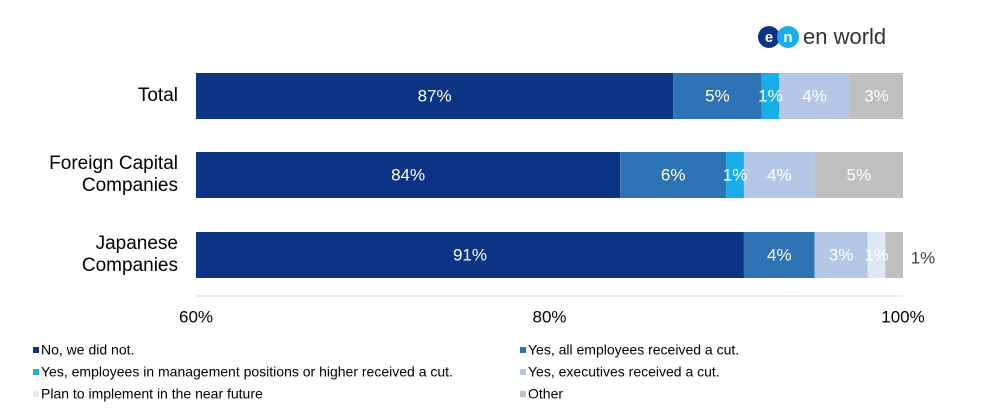 The height and width of the screenshot is (413, 982). What do you see at coordinates (902, 316) in the screenshot?
I see `x-tick-label: 100%` at bounding box center [902, 316].